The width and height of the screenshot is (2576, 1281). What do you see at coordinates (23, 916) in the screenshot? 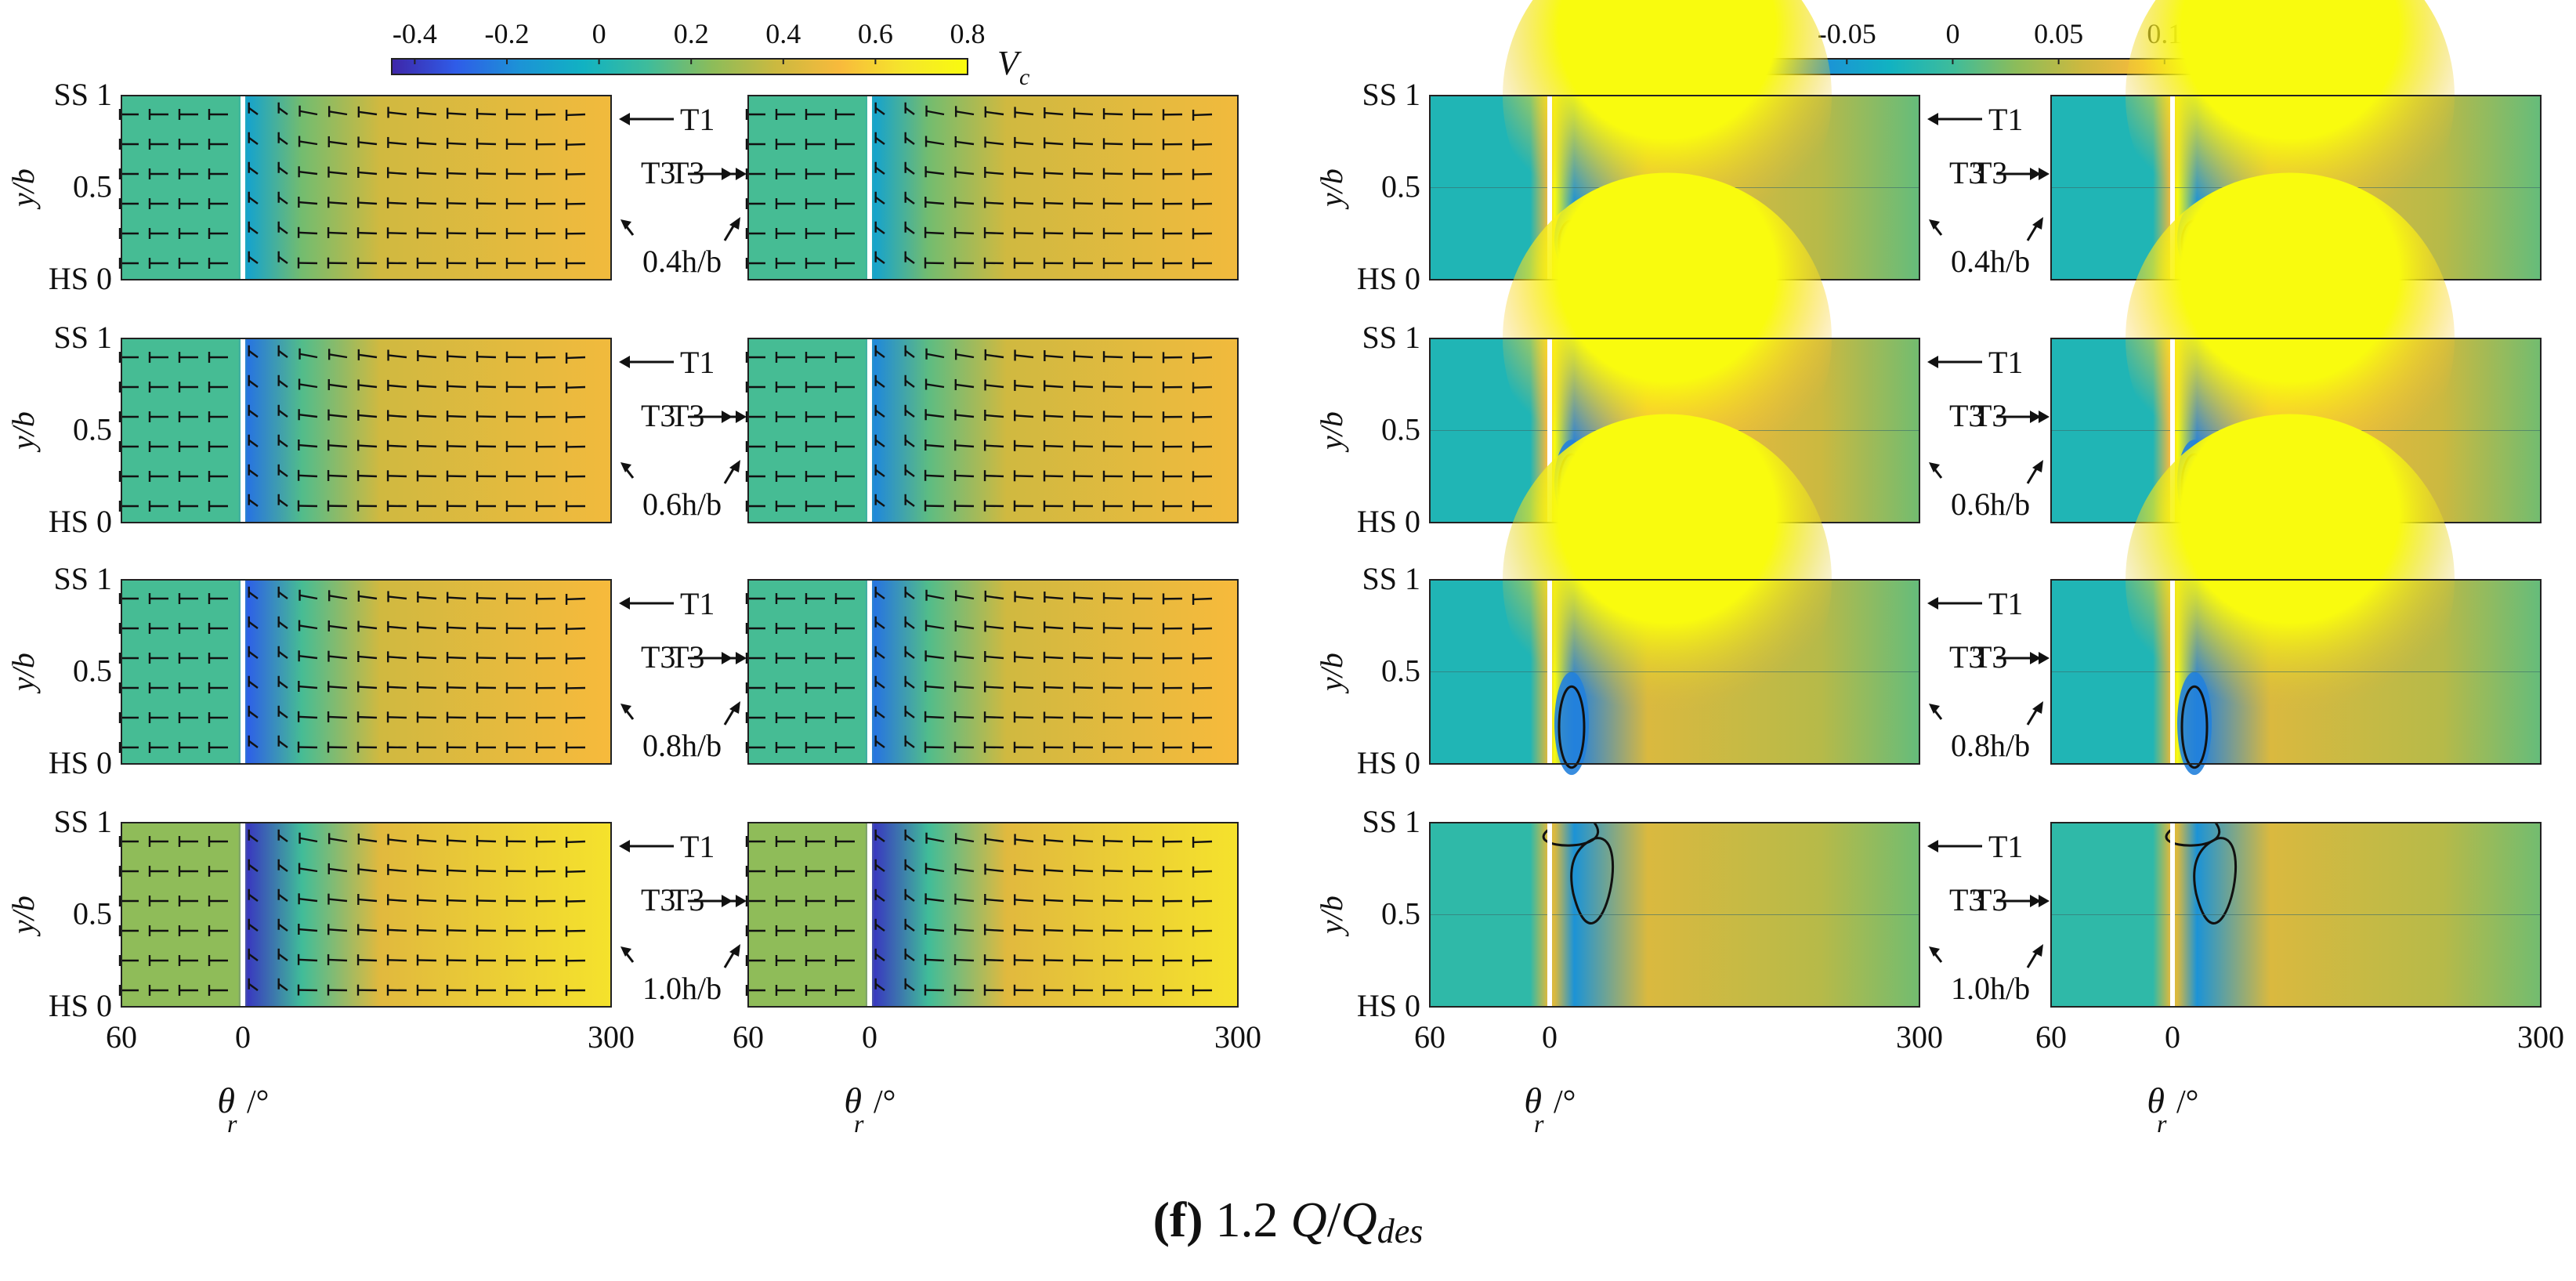
I see `y-axis-label: y/b` at bounding box center [23, 916].